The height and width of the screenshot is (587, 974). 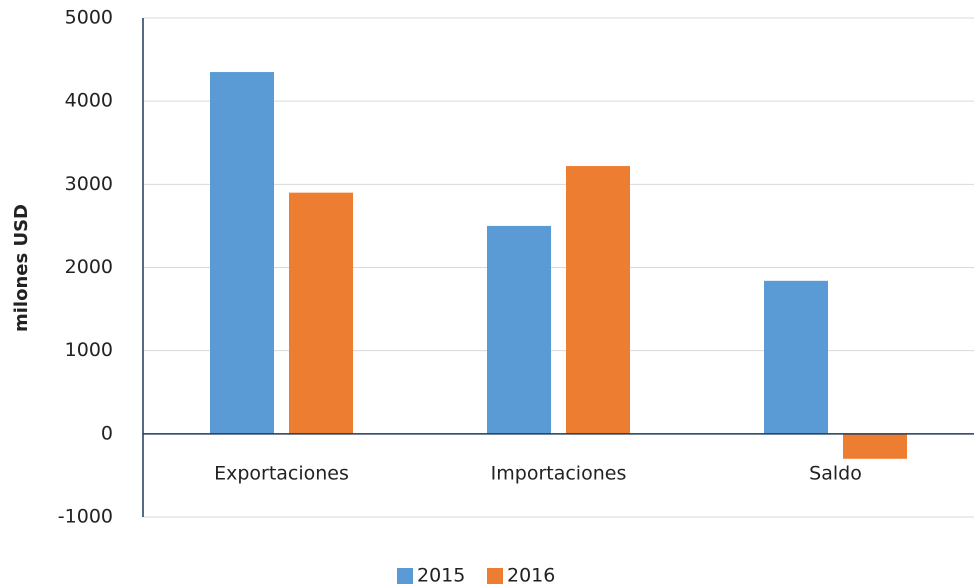 What do you see at coordinates (89, 101) in the screenshot?
I see `y-tick-label: 4000` at bounding box center [89, 101].